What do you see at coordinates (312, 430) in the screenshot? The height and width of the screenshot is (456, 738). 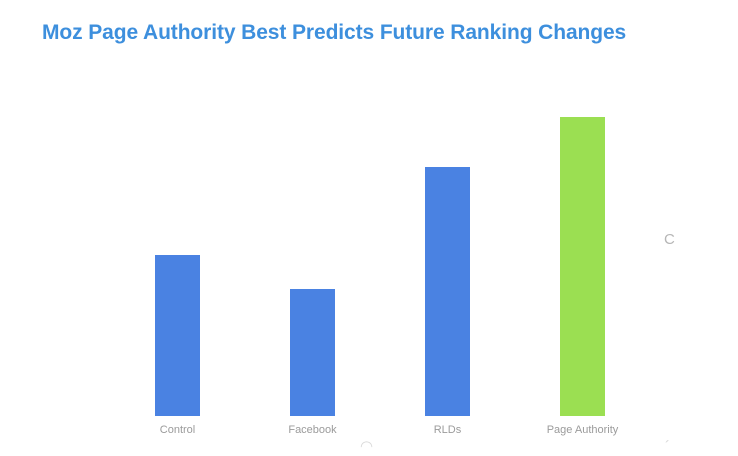 I see `x-axis-tick-label-facebook: Facebook` at bounding box center [312, 430].